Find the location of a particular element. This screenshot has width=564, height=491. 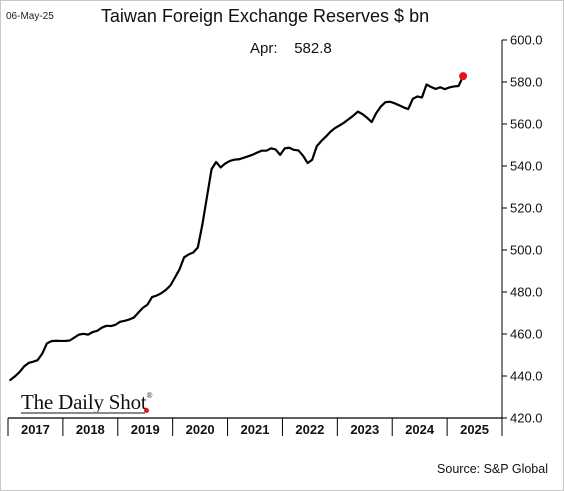

logo-text: The Daily Shot is located at coordinates (84, 402).